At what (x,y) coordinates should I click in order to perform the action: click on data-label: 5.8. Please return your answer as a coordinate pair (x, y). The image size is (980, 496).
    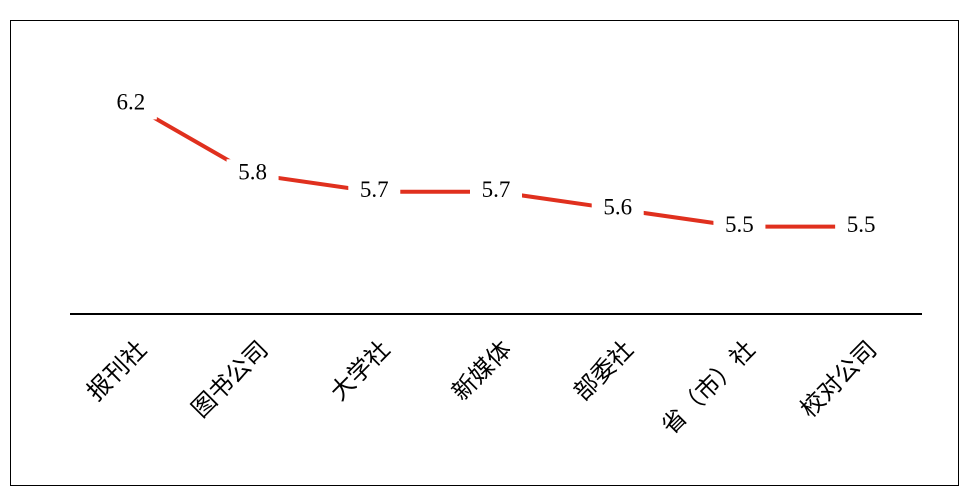
    Looking at the image, I should click on (252, 172).